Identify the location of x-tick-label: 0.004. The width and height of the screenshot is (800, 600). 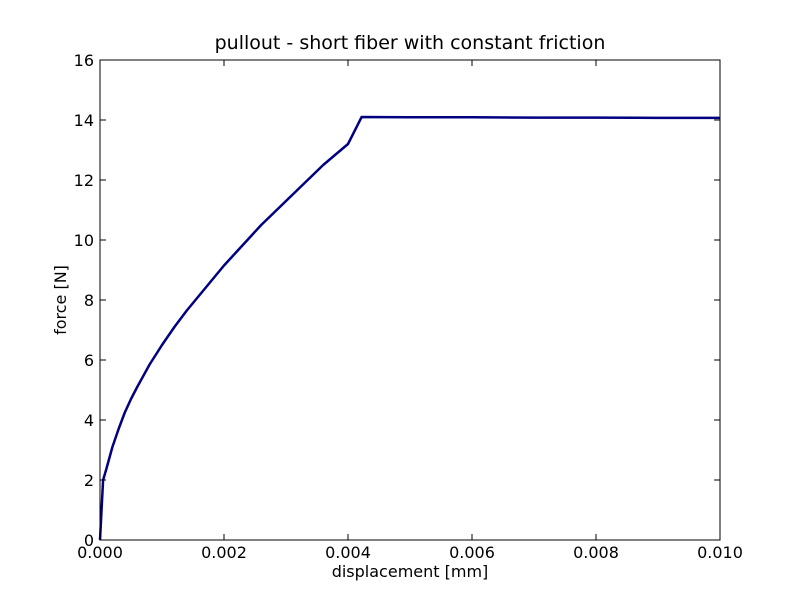
(348, 552).